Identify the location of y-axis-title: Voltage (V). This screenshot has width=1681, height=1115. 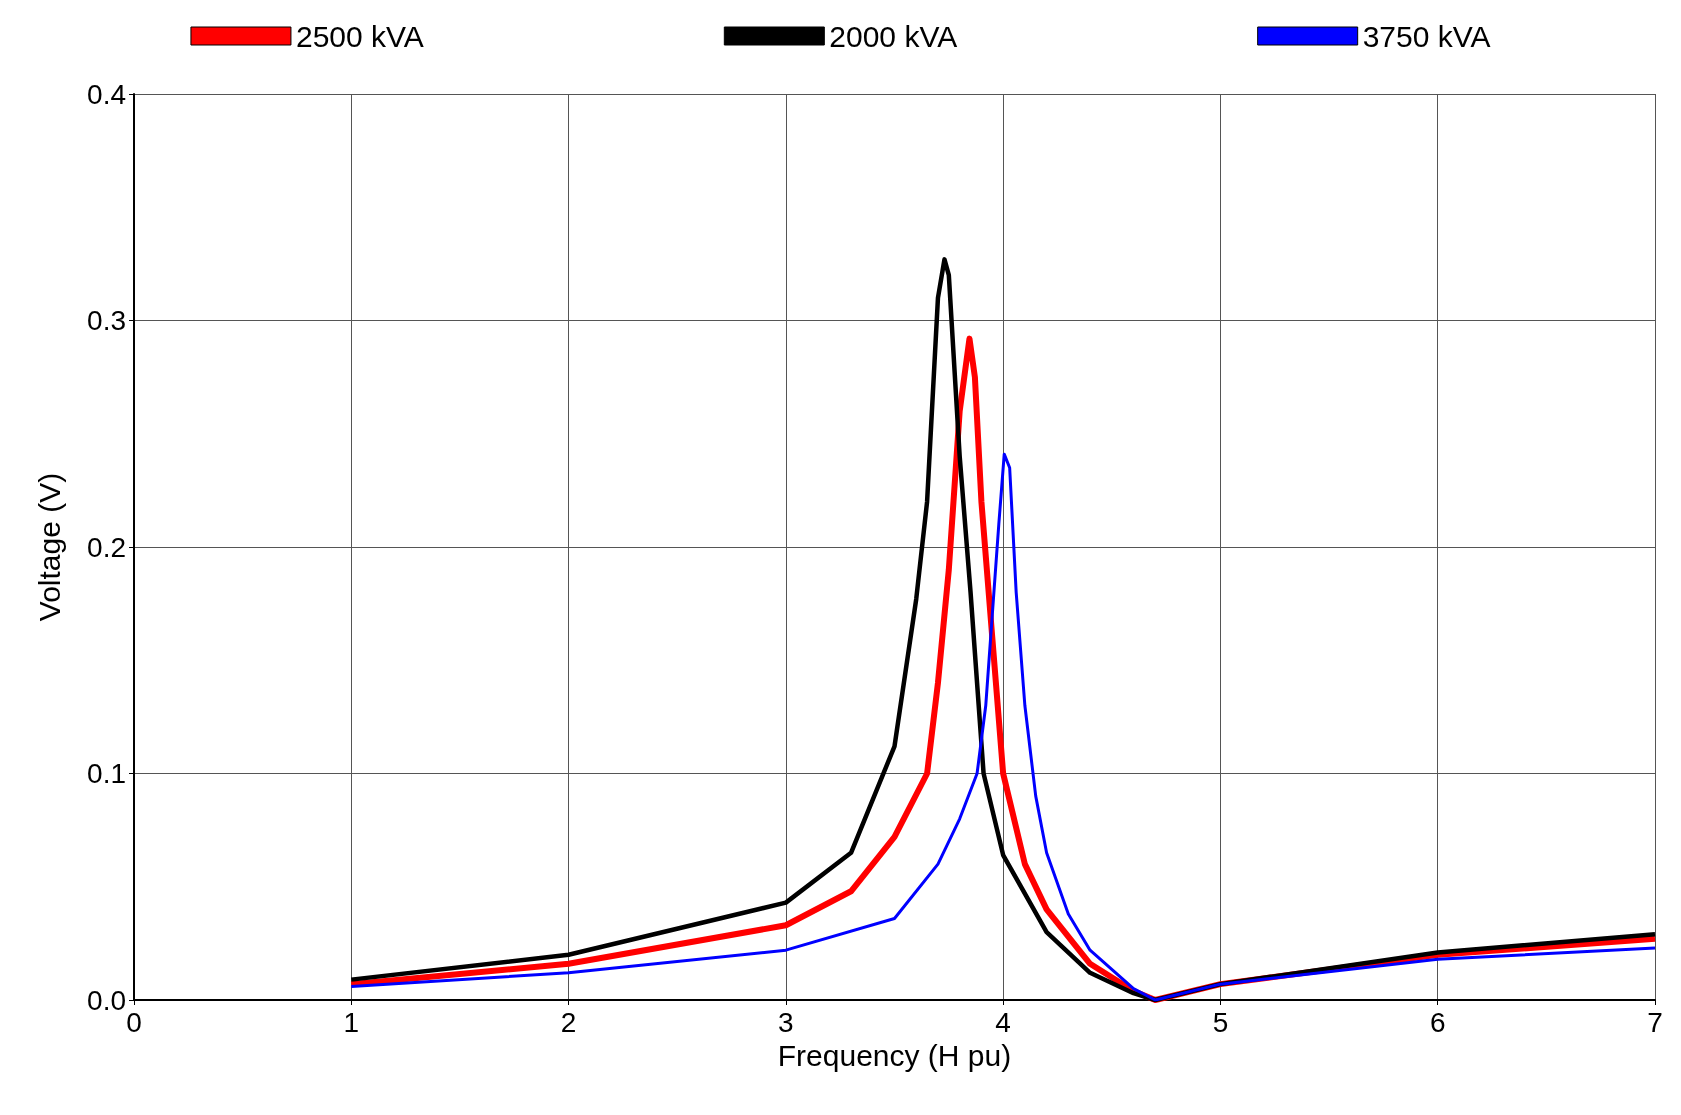
(49, 547).